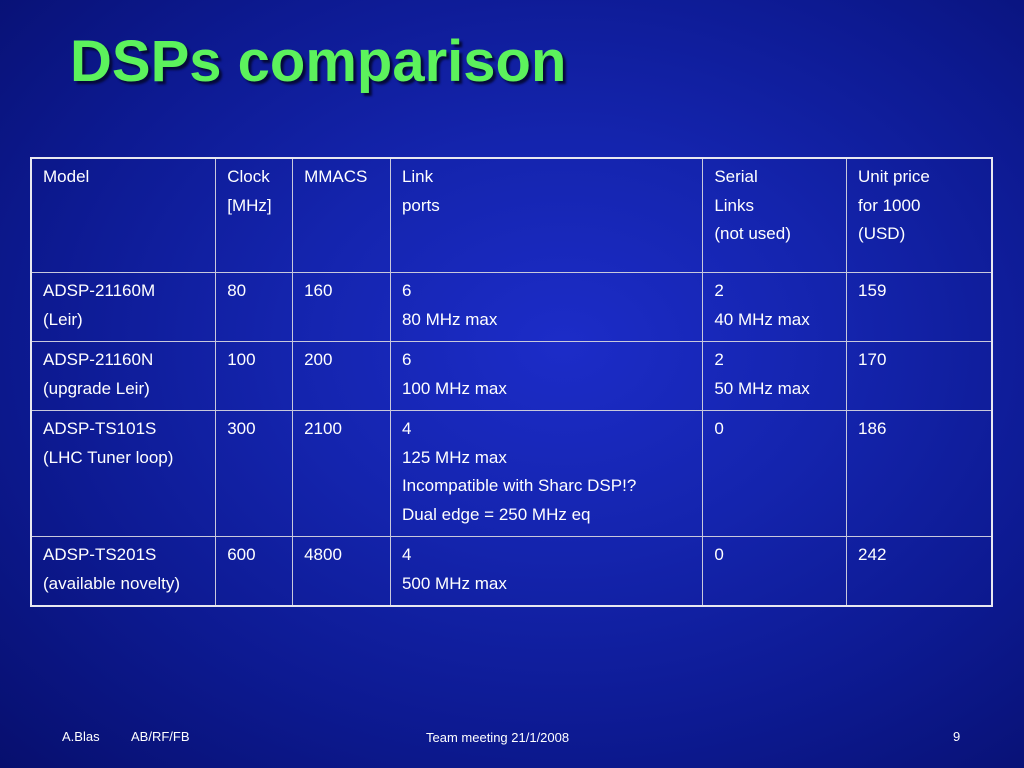 The image size is (1024, 768). Describe the element at coordinates (254, 307) in the screenshot. I see `cell-clock: 80` at that location.